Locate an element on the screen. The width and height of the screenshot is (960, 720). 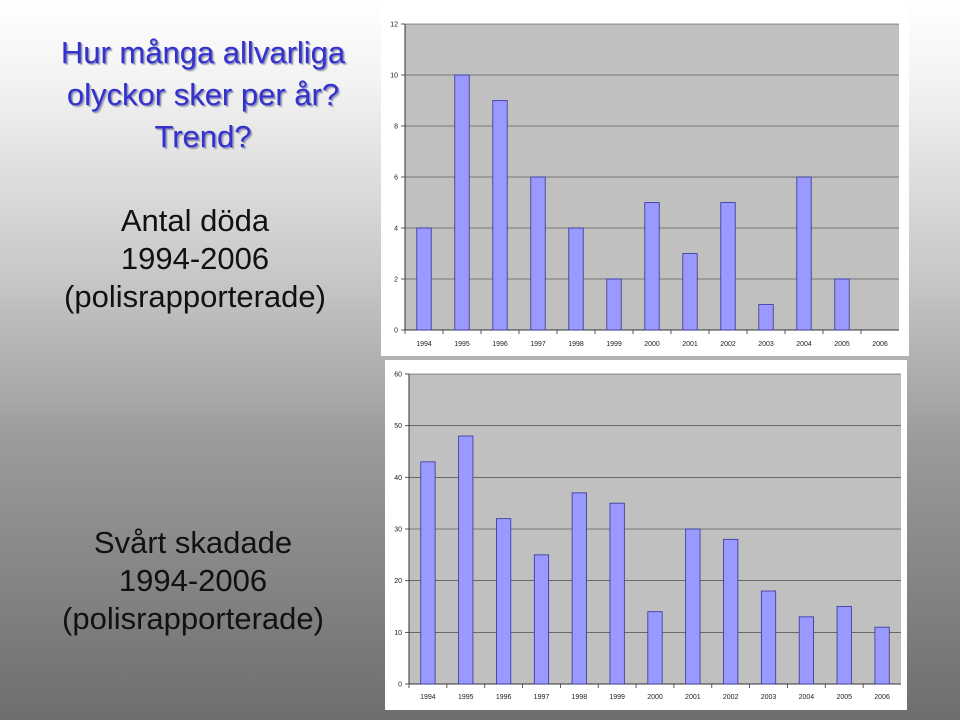
y-tick-label: 4 is located at coordinates (396, 229).